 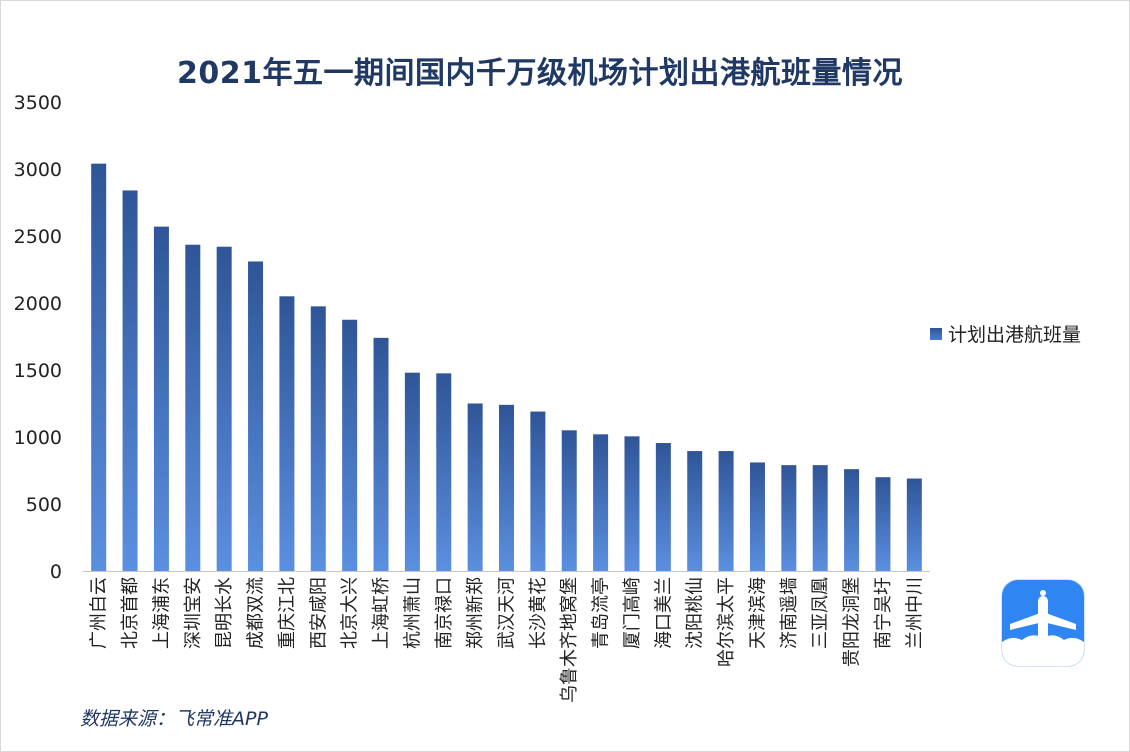 I want to click on y-tick-label: 3000, so click(x=38, y=170).